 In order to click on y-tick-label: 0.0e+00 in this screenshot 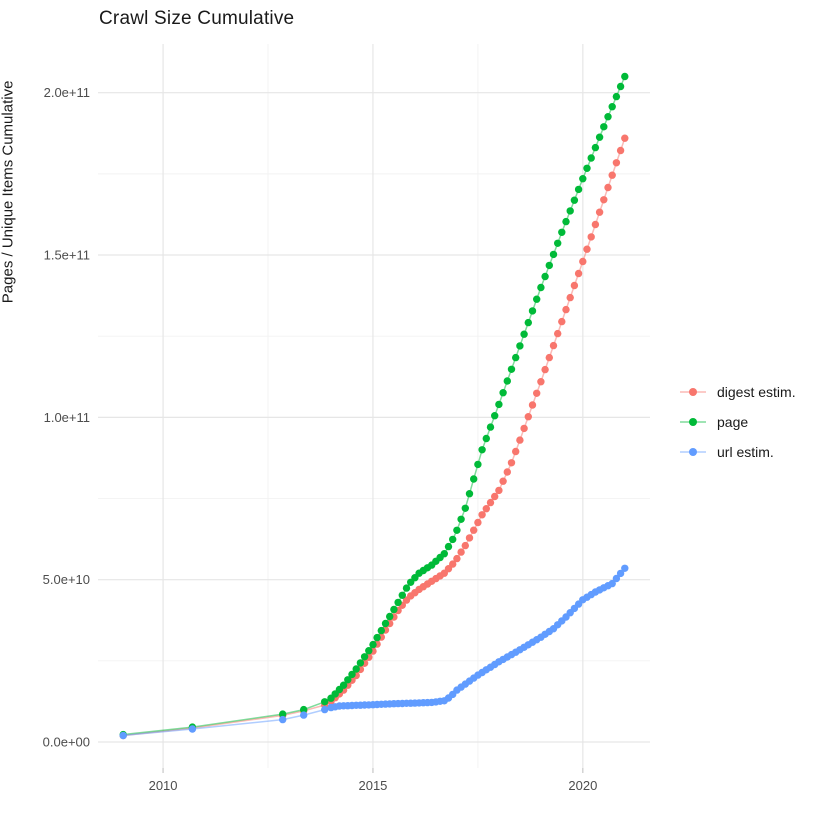, I will do `click(66, 742)`.